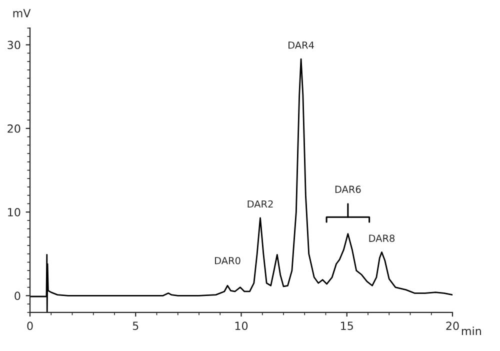  I want to click on annotation: DAR4, so click(301, 45).